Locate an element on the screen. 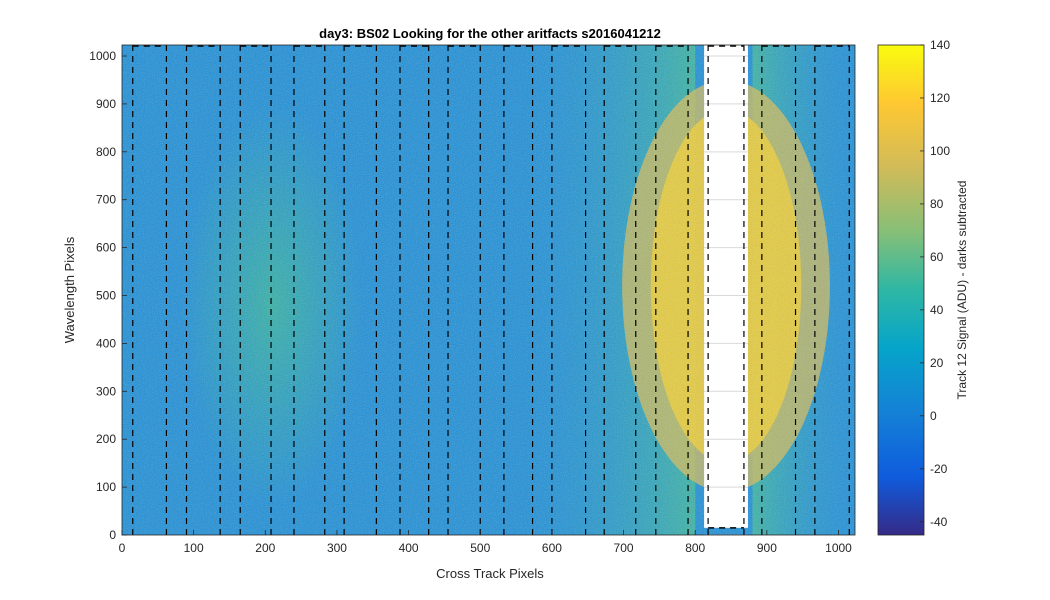  y-tick-label: 100 is located at coordinates (106, 487).